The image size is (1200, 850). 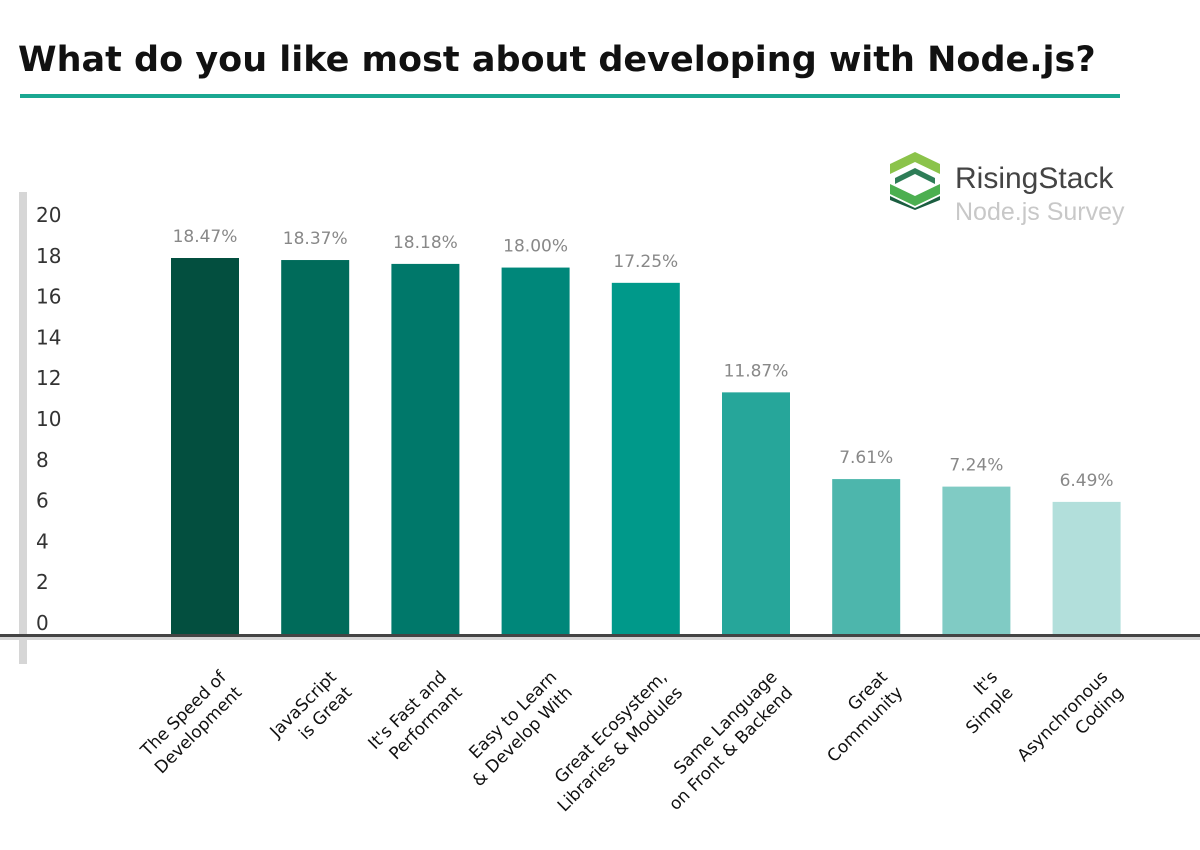 What do you see at coordinates (48, 337) in the screenshot?
I see `y-tick-label: 14` at bounding box center [48, 337].